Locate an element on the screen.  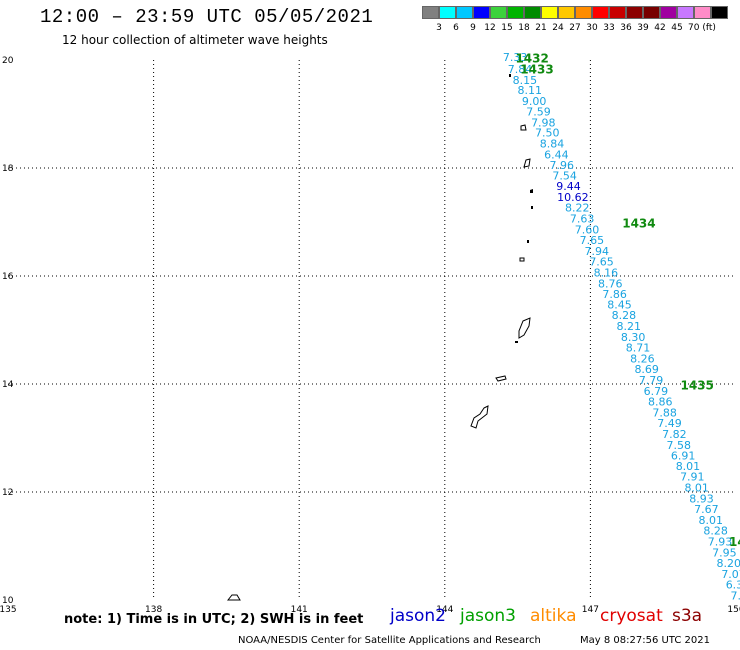
lon-tick-label: 135 is located at coordinates (8, 610).